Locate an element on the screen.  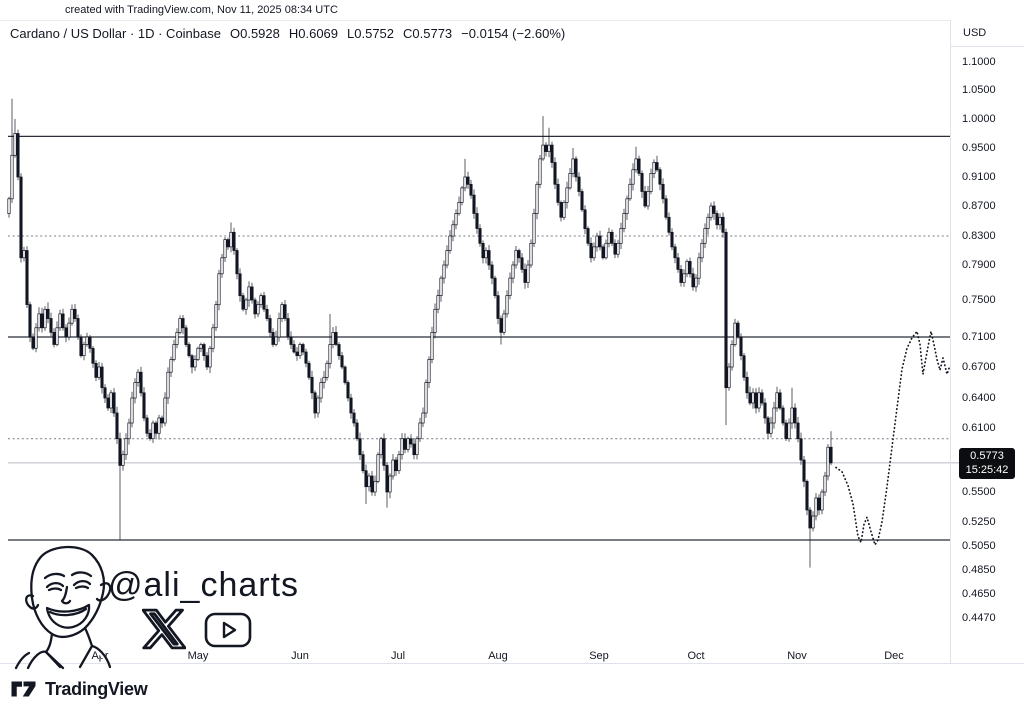
month-label: Nov is located at coordinates (797, 656).